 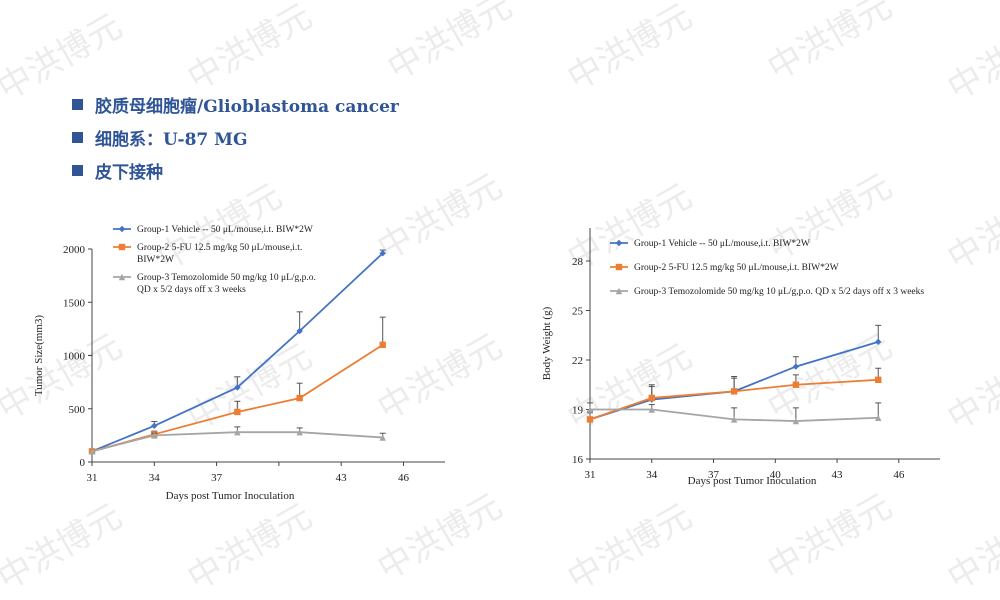 I want to click on bullet-label: 皮下接种, so click(x=129, y=173).